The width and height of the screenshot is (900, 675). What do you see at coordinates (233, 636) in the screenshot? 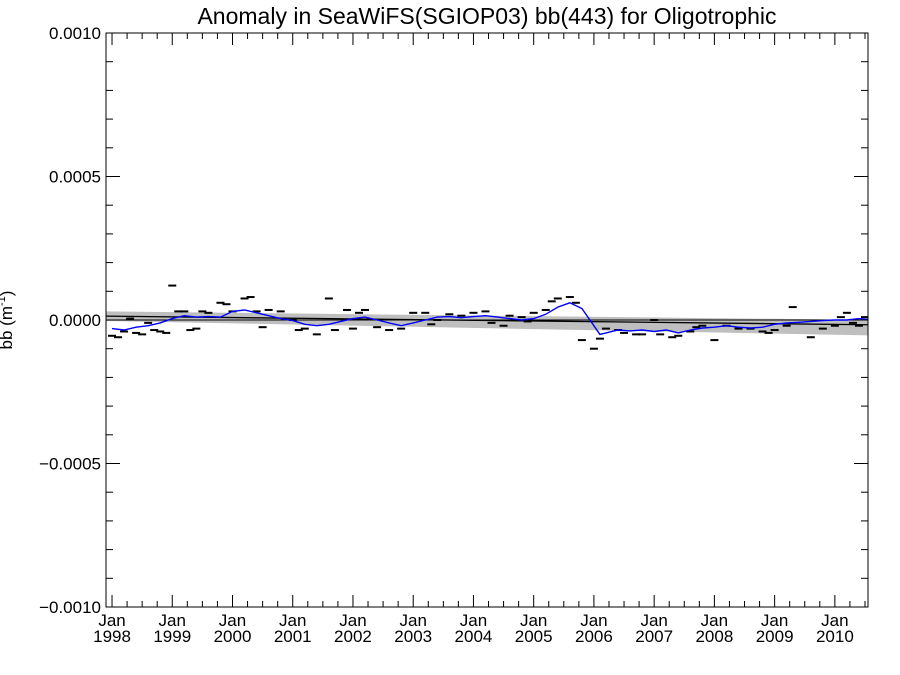
I see `x-tick-year-label: 2000` at bounding box center [233, 636].